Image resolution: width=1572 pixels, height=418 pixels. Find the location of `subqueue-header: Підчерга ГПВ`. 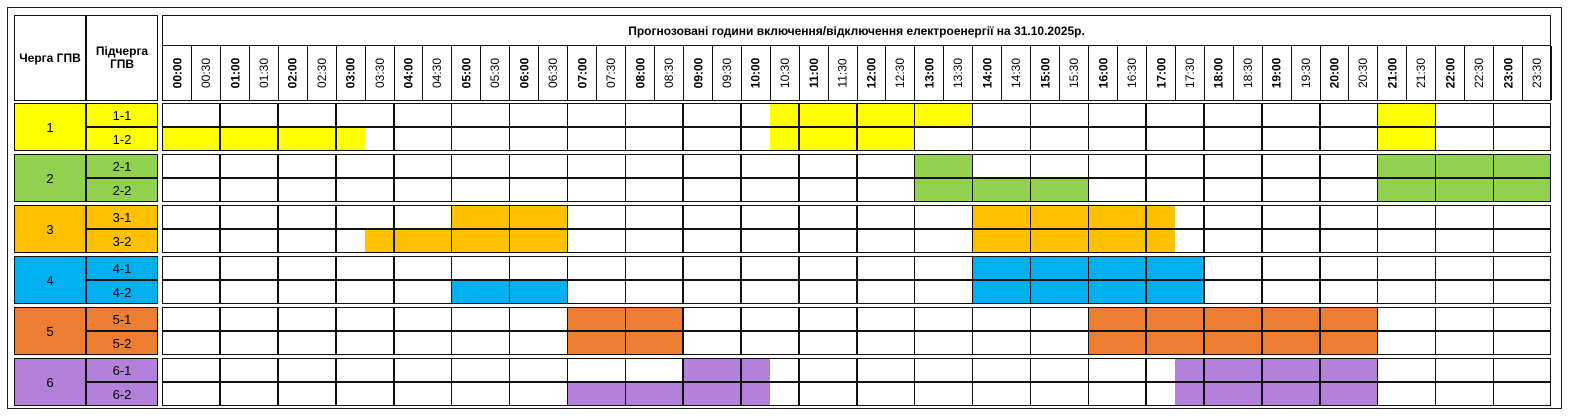

subqueue-header: Підчерга ГПВ is located at coordinates (122, 58).